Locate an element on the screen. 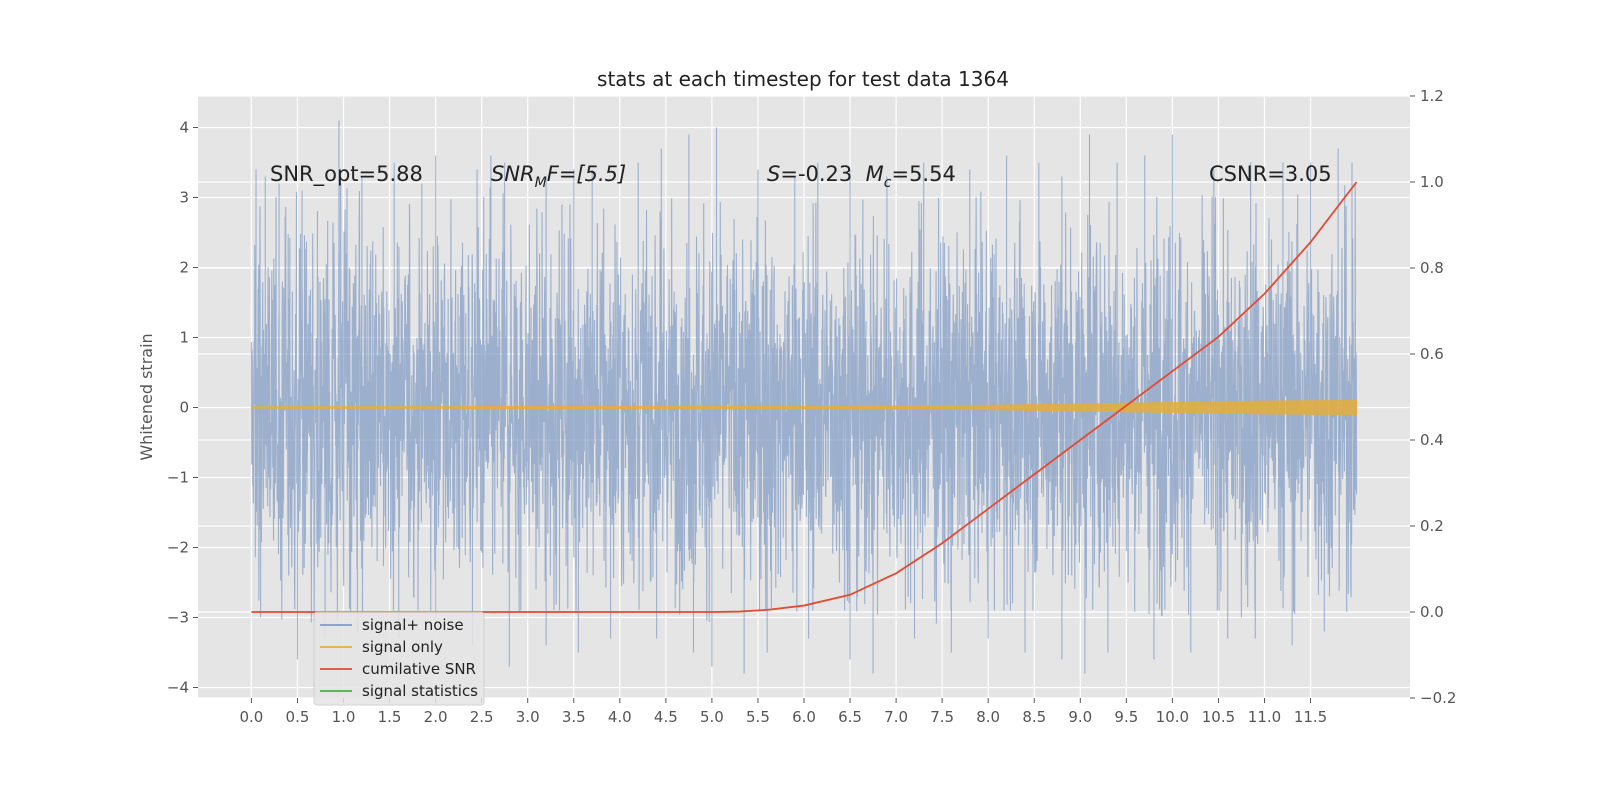  x-tick-label: 11.5 is located at coordinates (1310, 717).